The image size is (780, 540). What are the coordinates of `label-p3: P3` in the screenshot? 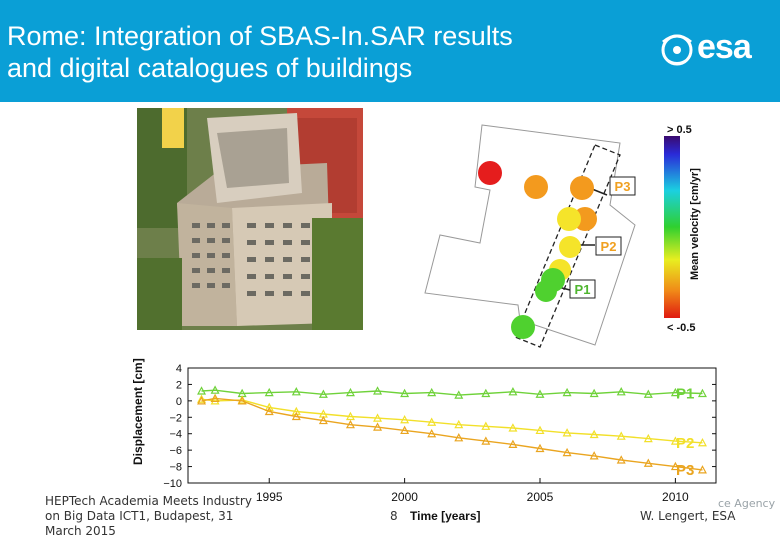 It's located at (623, 186).